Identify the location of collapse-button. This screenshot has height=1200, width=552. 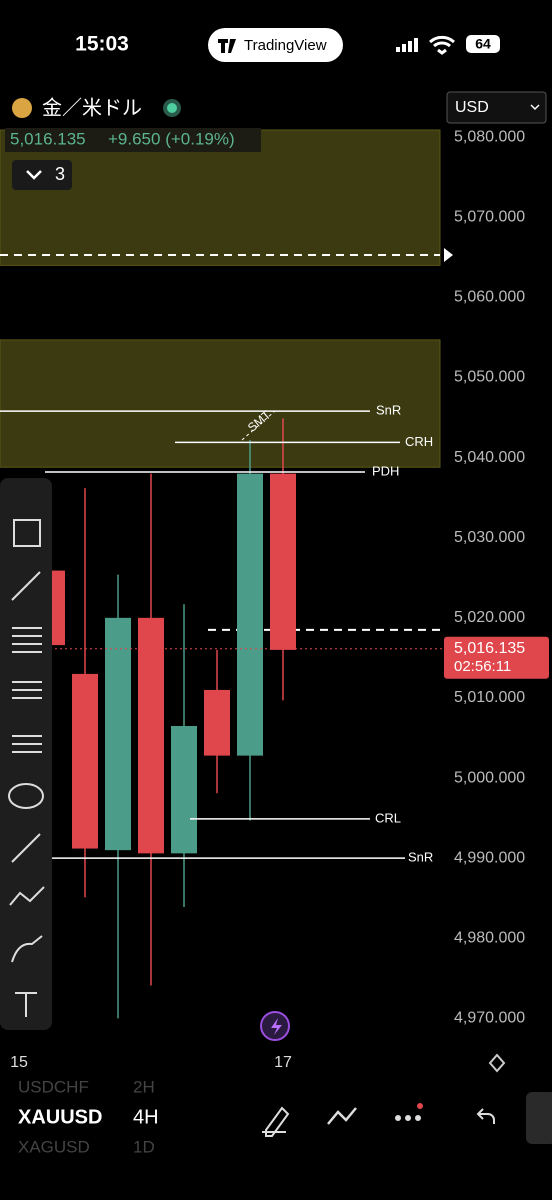
(42, 175).